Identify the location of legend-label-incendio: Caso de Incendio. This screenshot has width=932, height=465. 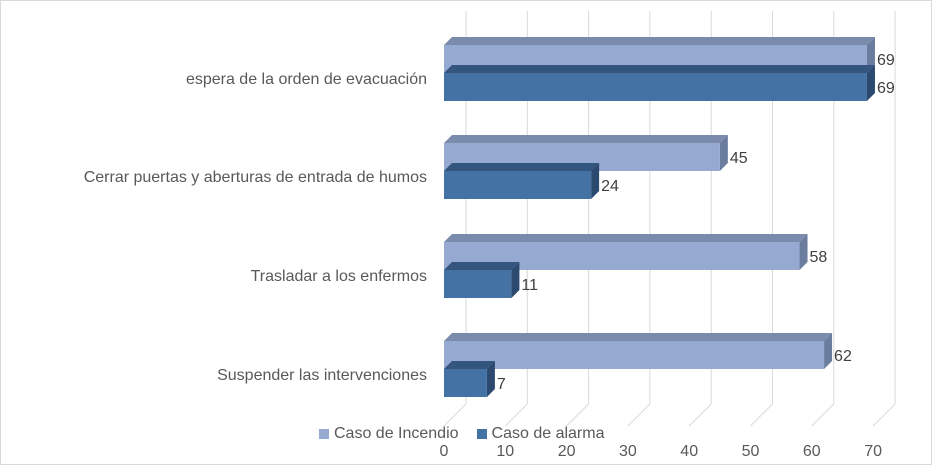
(396, 433).